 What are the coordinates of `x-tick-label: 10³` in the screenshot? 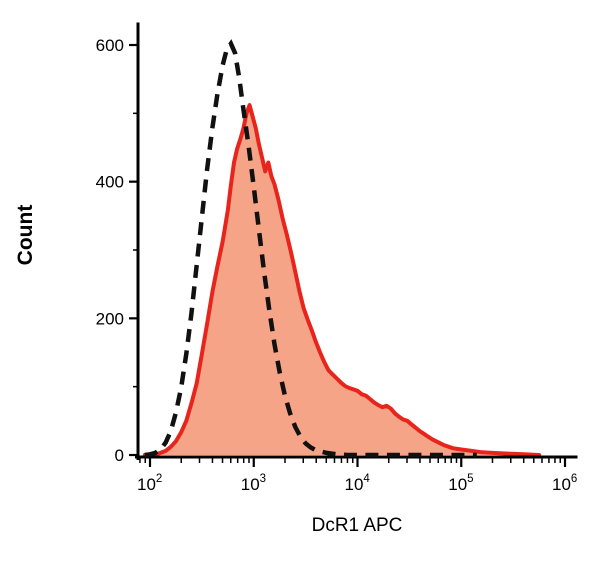 It's located at (253, 483).